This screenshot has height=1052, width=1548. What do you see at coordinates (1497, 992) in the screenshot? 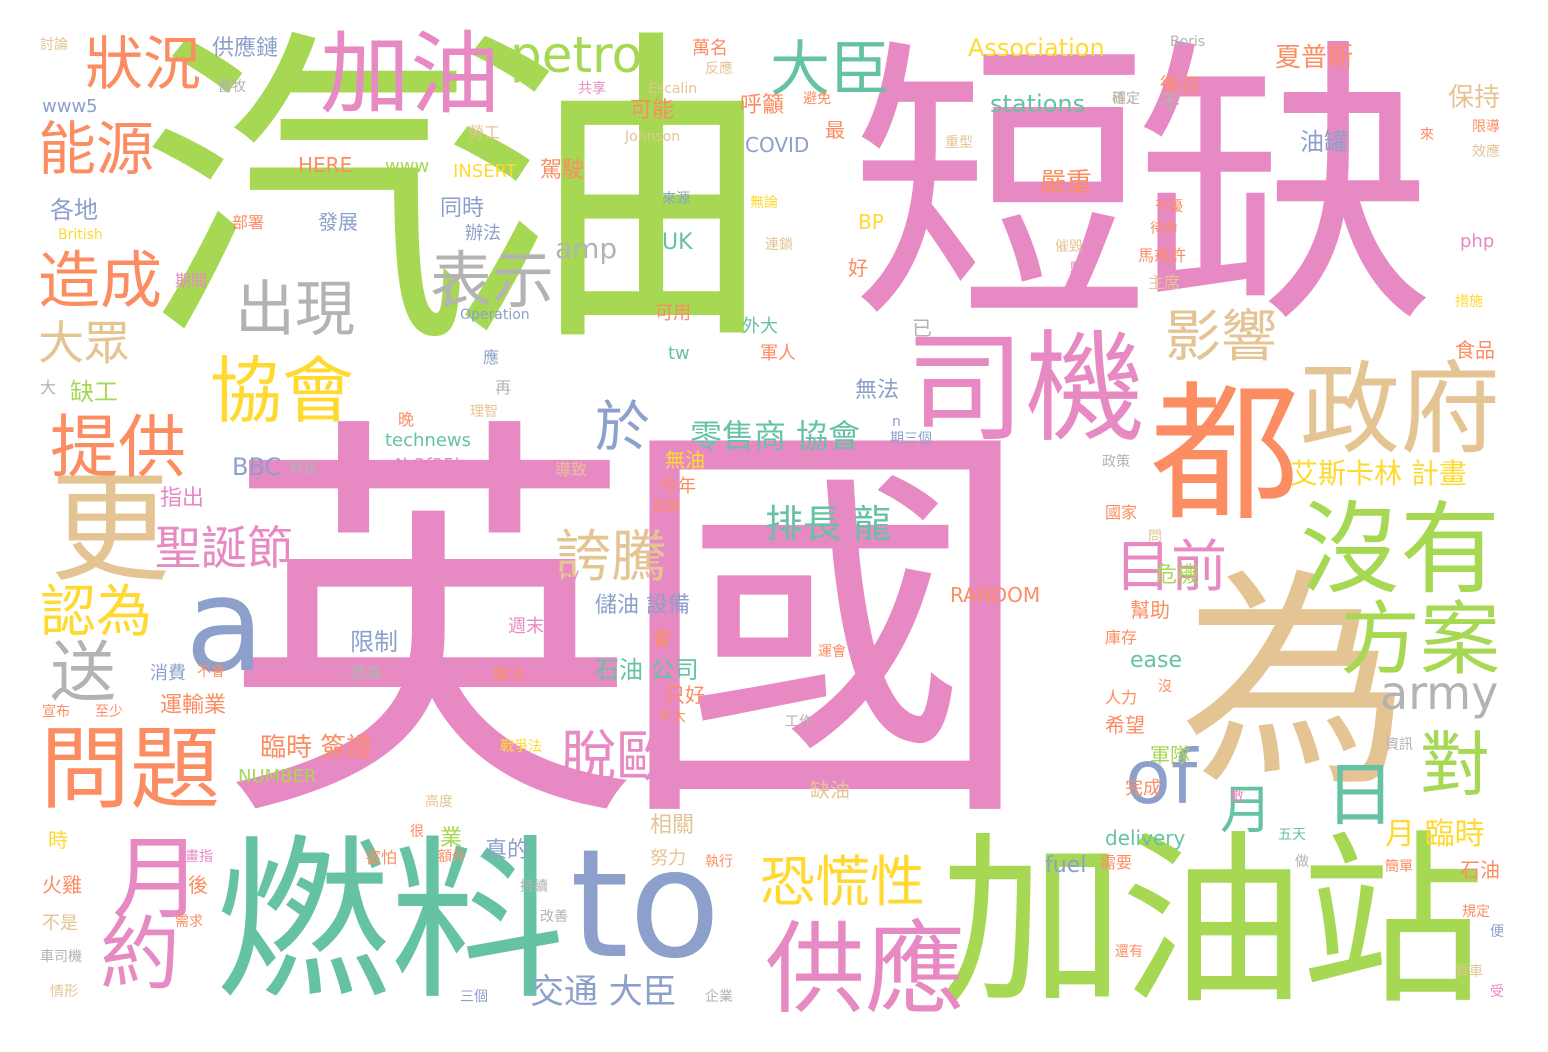
I see `word-shou: 受` at bounding box center [1497, 992].